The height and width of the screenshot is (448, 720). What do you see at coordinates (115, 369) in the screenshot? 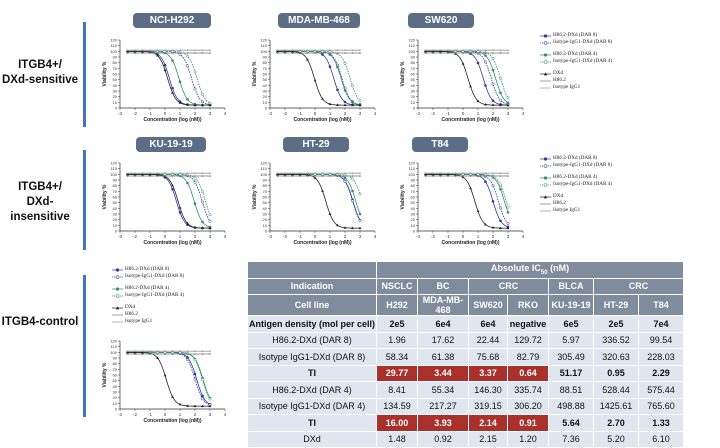
I see `y-tick-label: 70` at bounding box center [115, 369].